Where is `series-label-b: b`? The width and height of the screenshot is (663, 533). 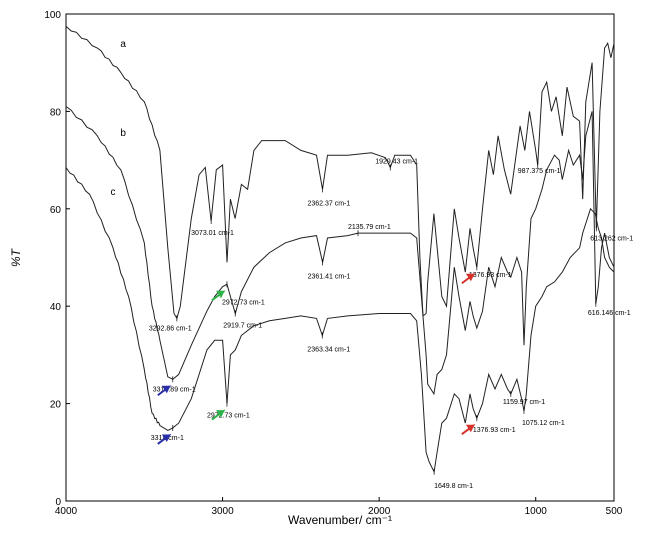
series-label-b: b is located at coordinates (123, 133).